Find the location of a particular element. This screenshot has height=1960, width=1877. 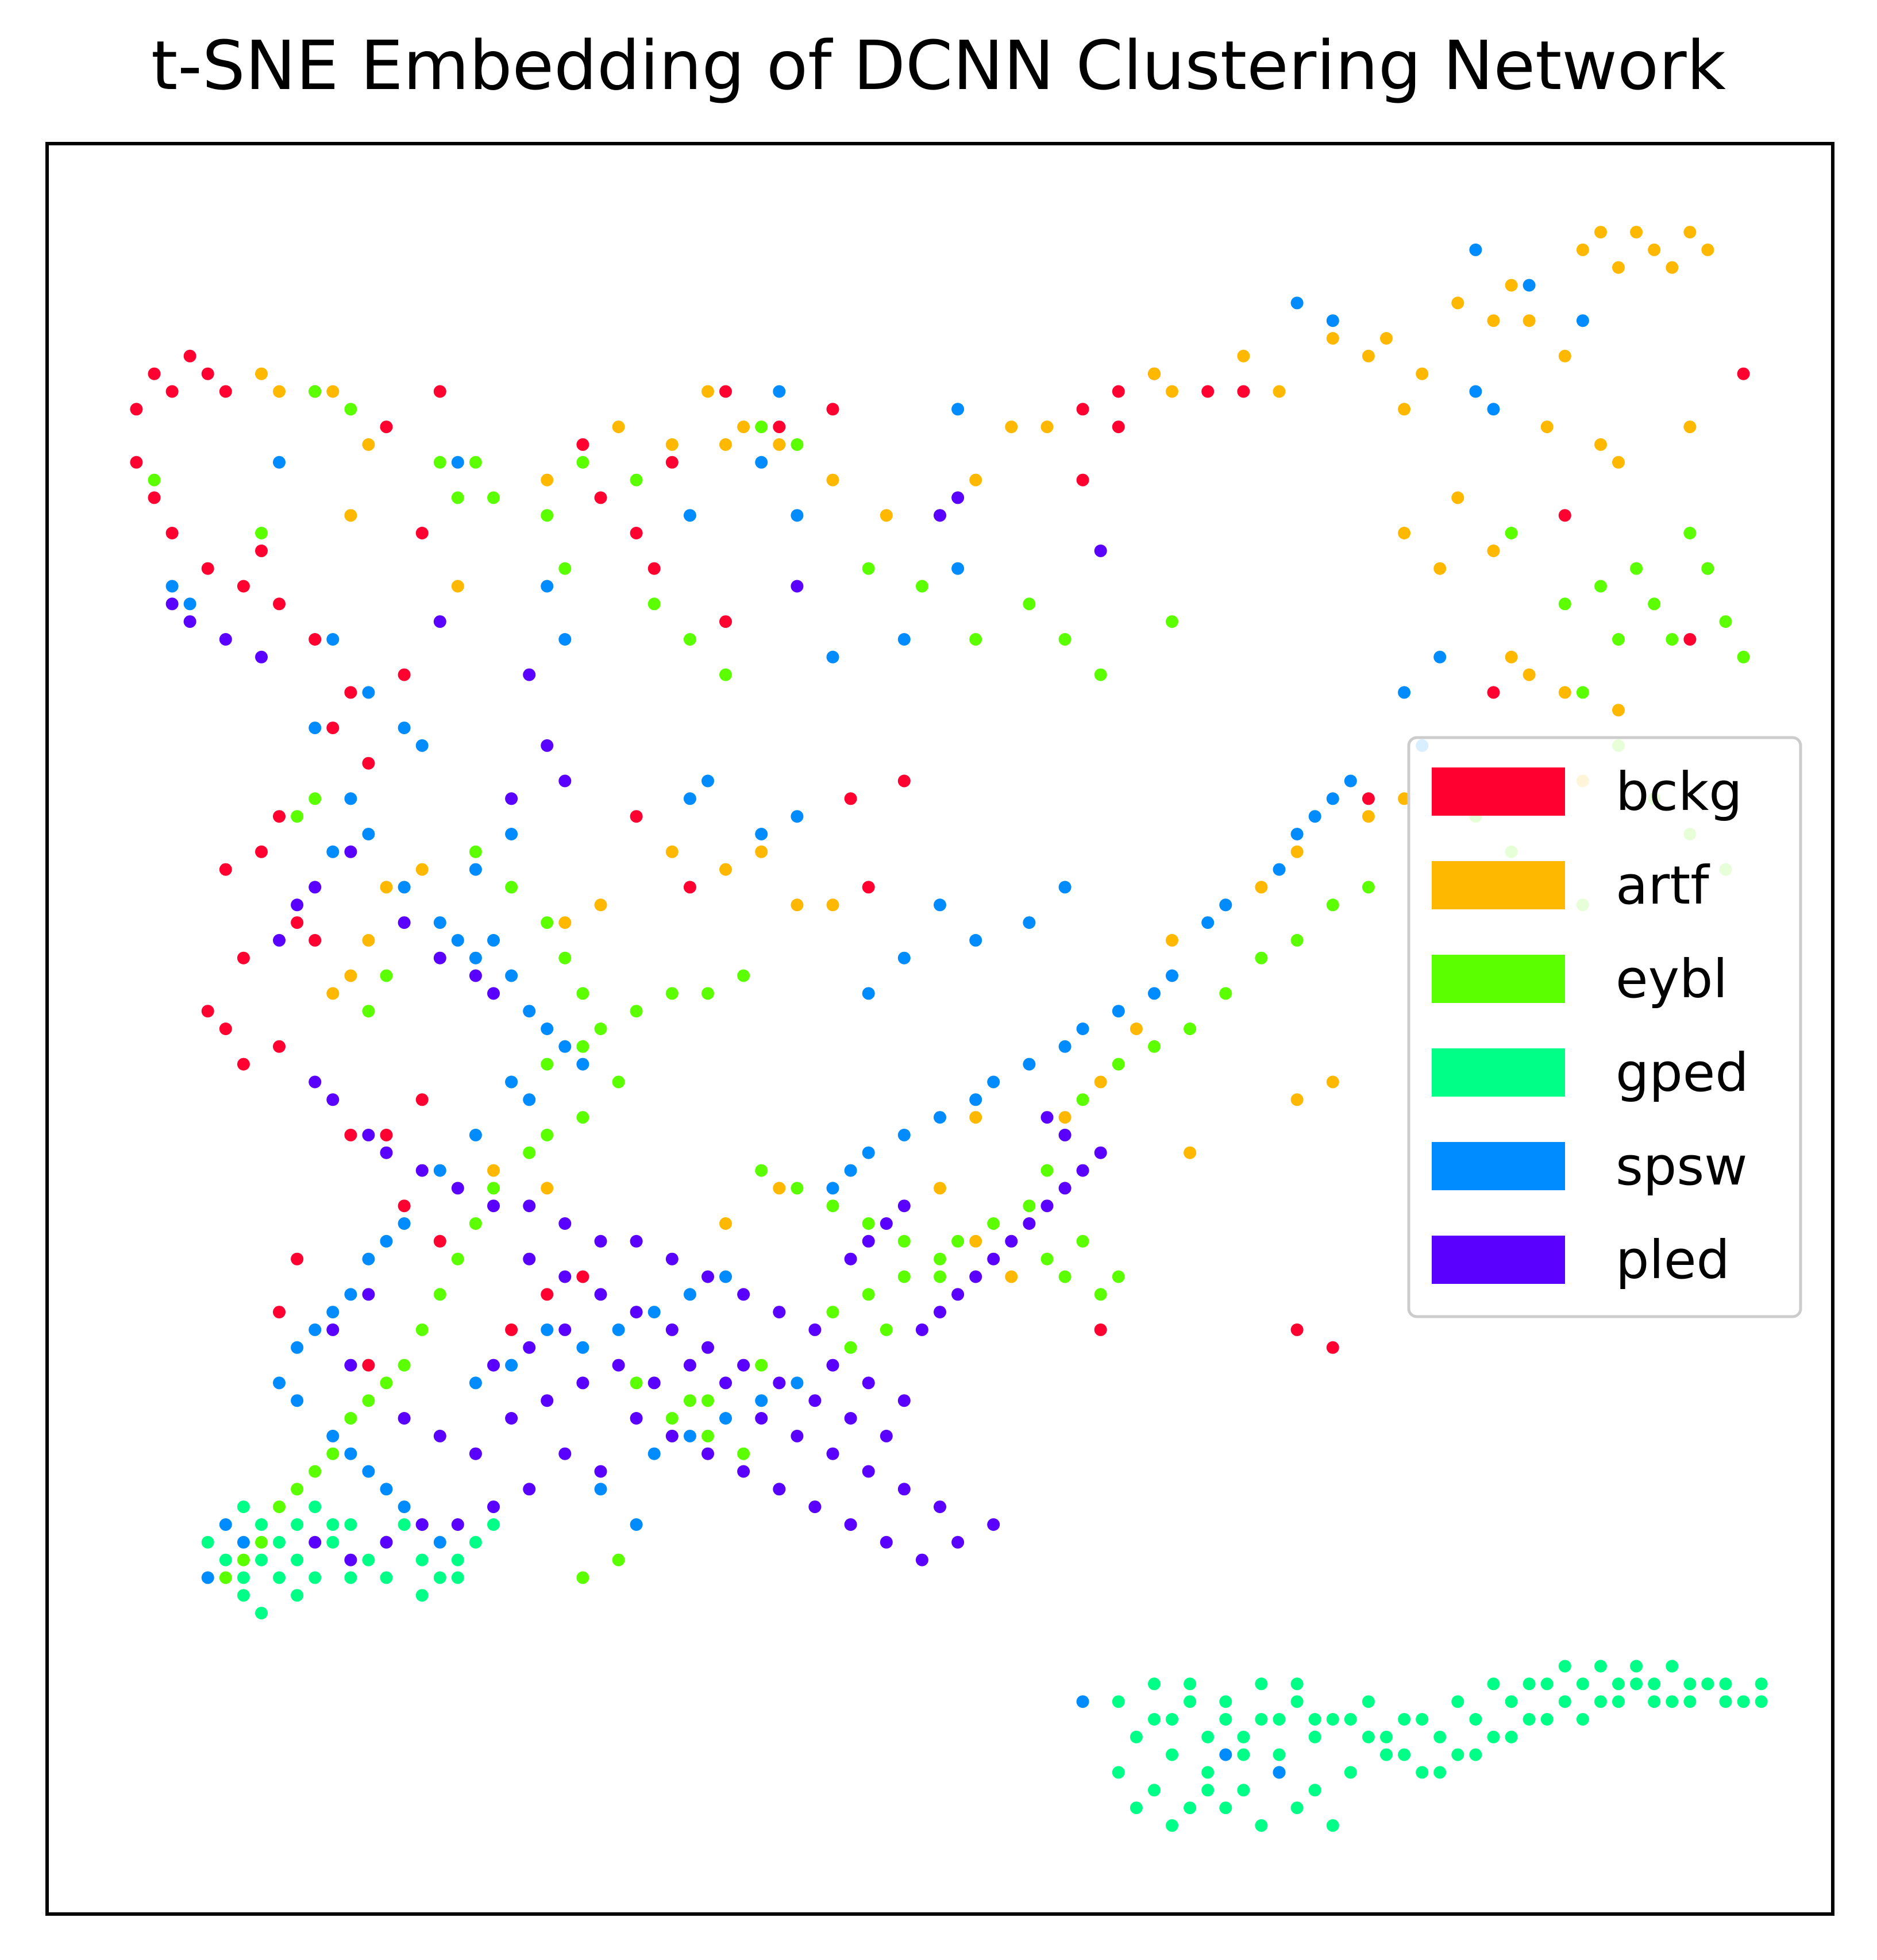

legend: bckg artf eybl gped spsw pled is located at coordinates (1604, 1027).